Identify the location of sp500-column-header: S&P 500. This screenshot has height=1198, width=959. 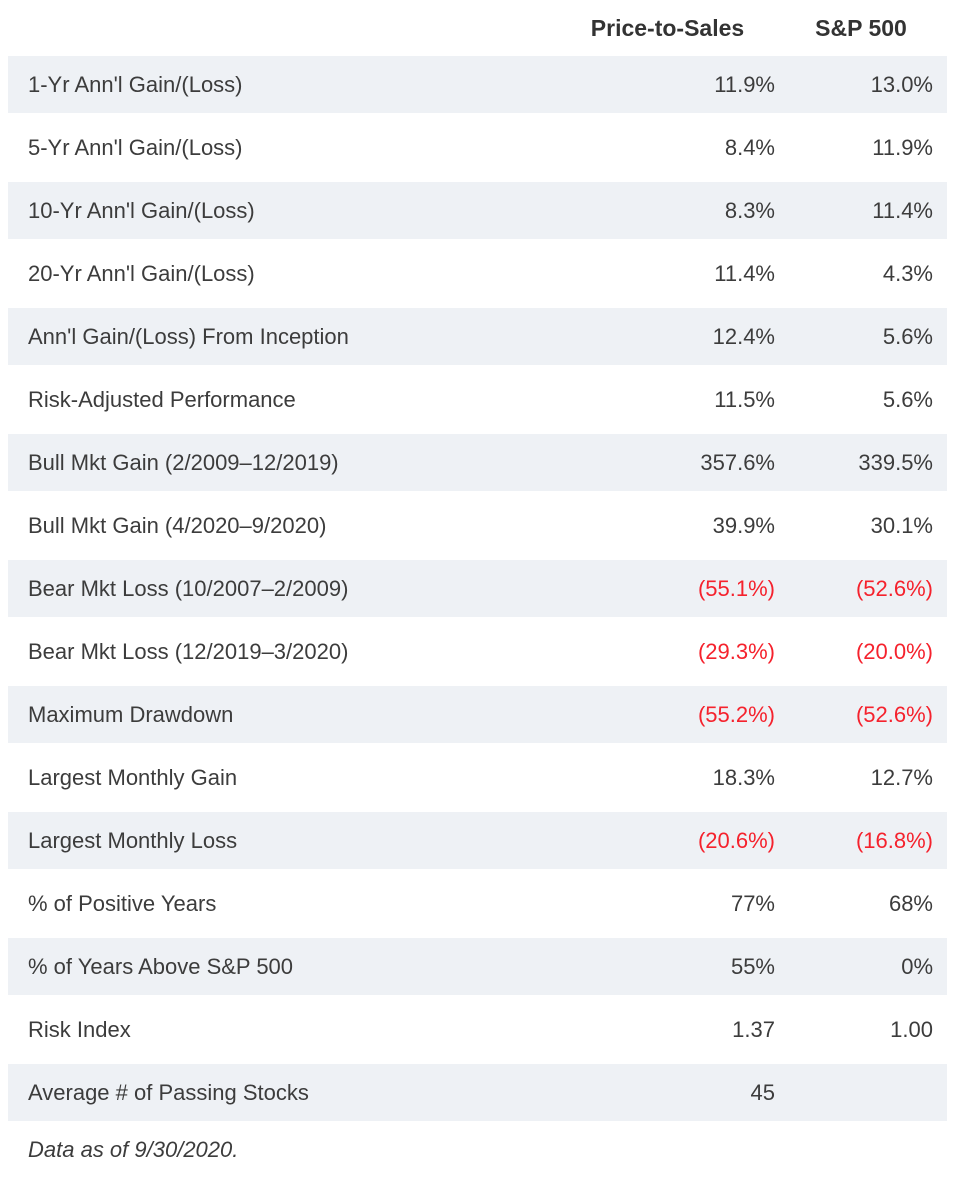
(861, 27).